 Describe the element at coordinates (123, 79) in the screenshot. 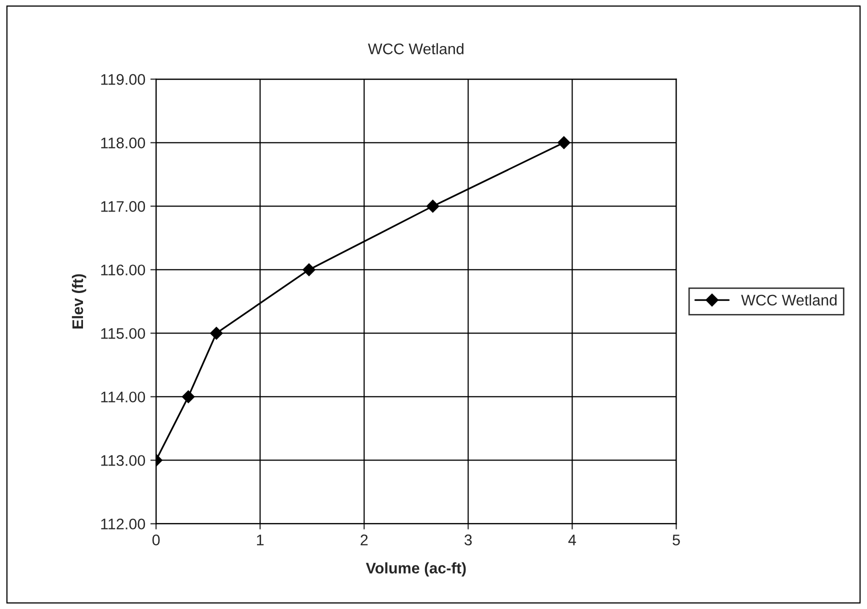

I see `y-tick-label: 119.00` at that location.